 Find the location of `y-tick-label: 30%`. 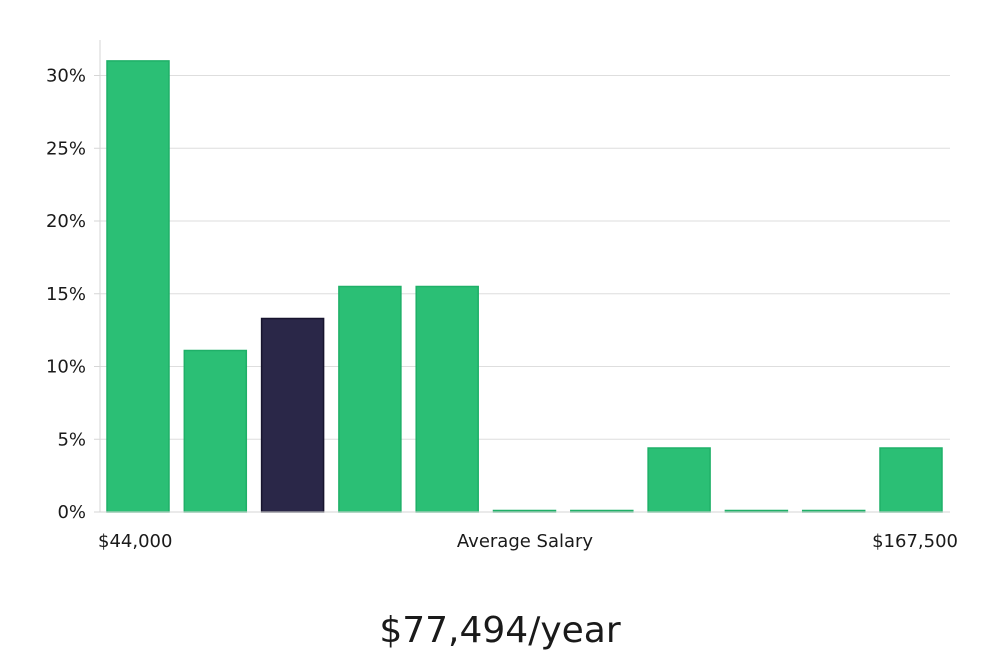

y-tick-label: 30% is located at coordinates (66, 76).